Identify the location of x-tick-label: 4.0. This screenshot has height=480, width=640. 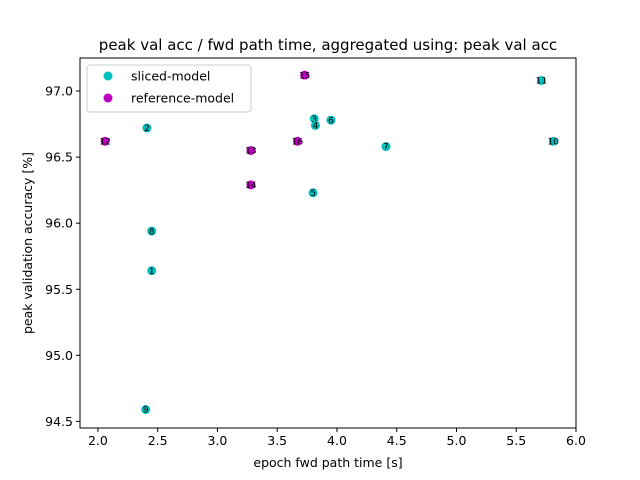
(337, 440).